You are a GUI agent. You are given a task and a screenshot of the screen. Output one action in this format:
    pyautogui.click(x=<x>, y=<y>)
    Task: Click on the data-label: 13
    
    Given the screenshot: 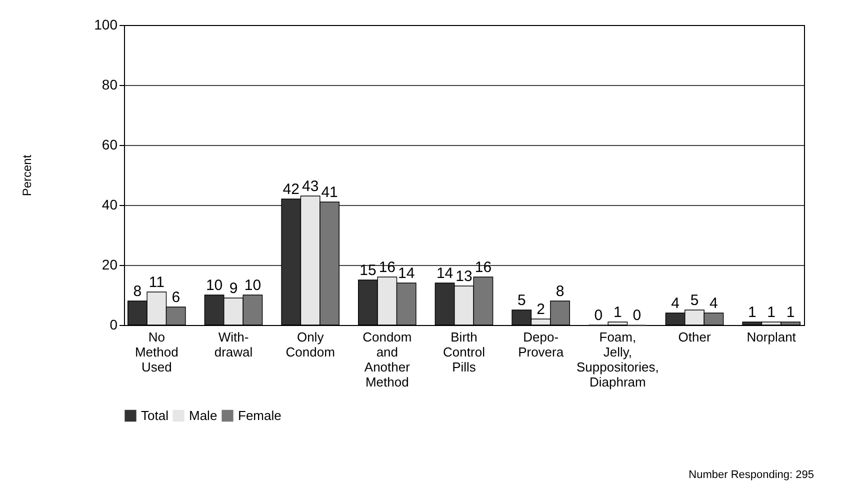 What is the action you would take?
    pyautogui.click(x=464, y=276)
    